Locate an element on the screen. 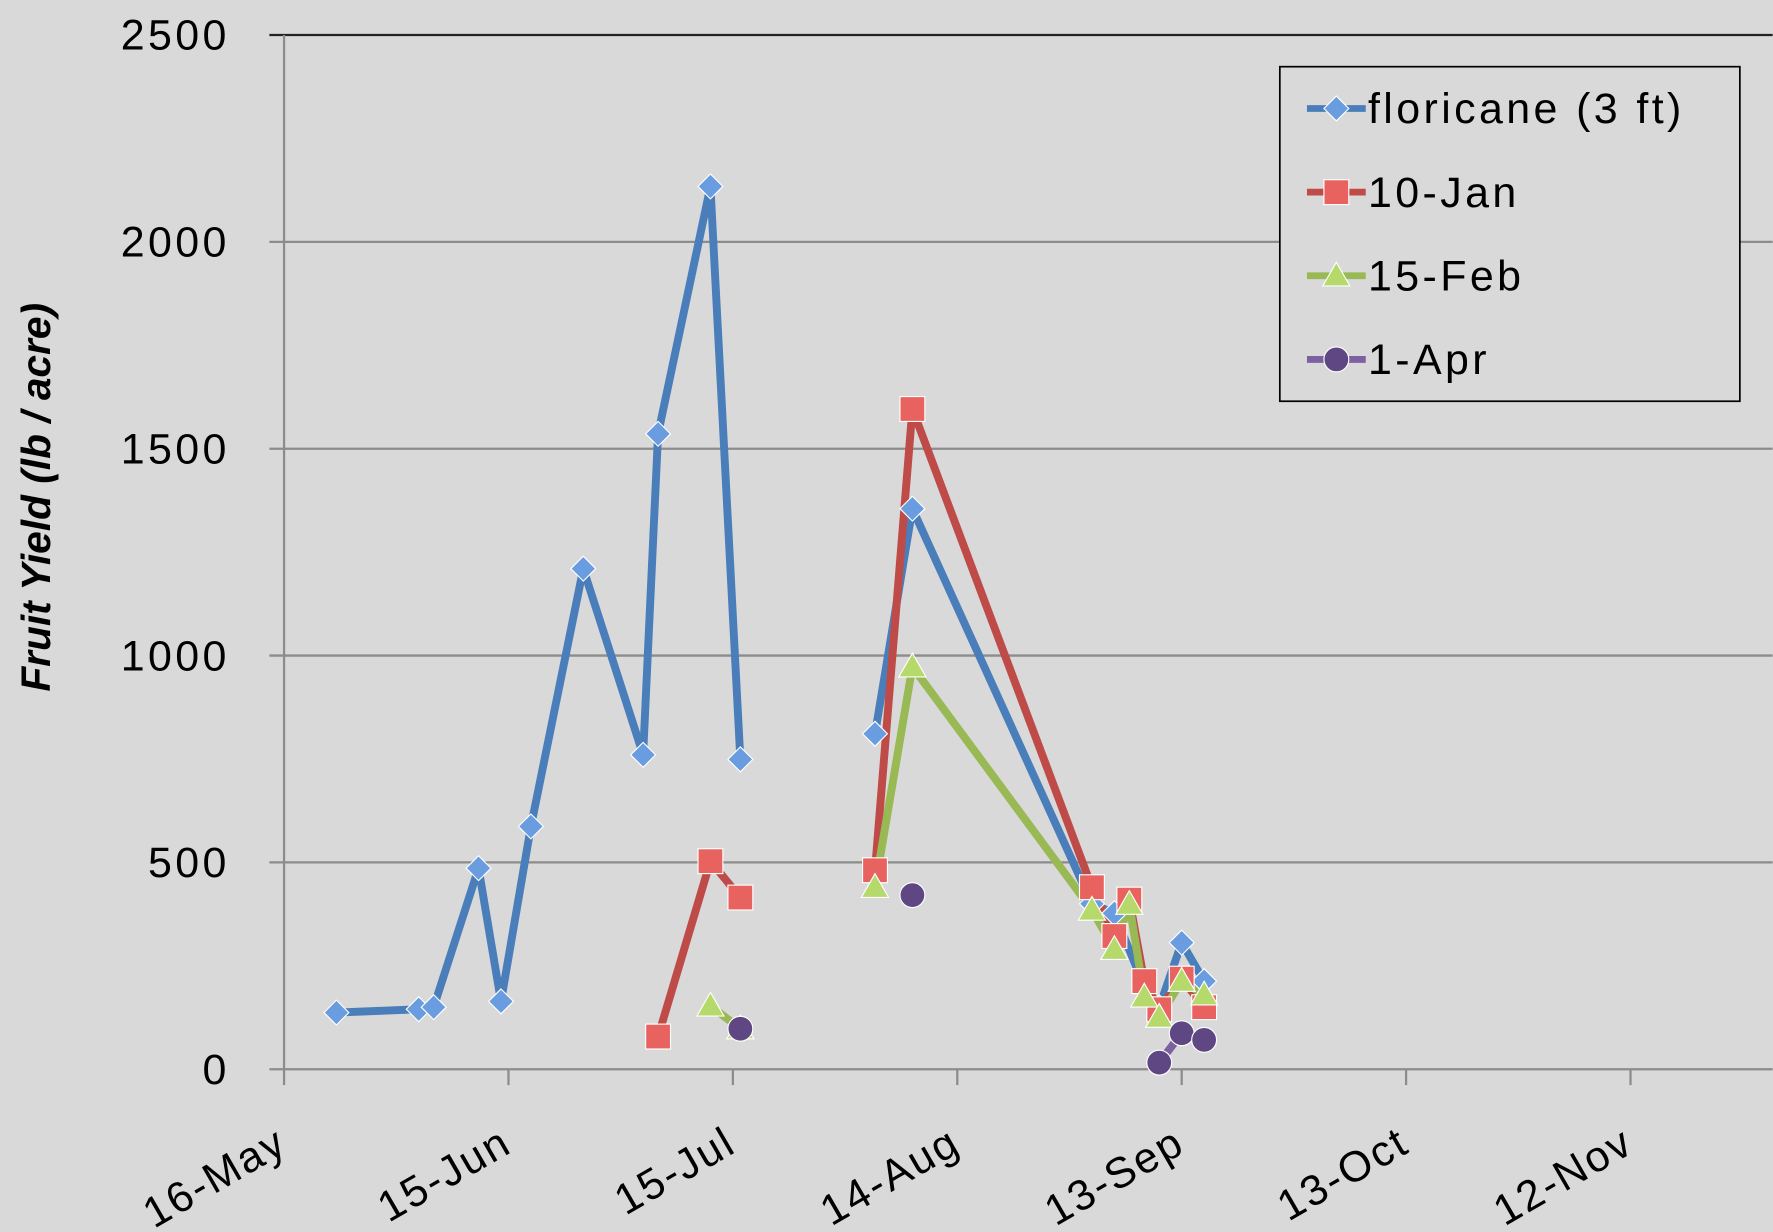 The height and width of the screenshot is (1232, 1773). y-tick-label: 0 is located at coordinates (216, 1070).